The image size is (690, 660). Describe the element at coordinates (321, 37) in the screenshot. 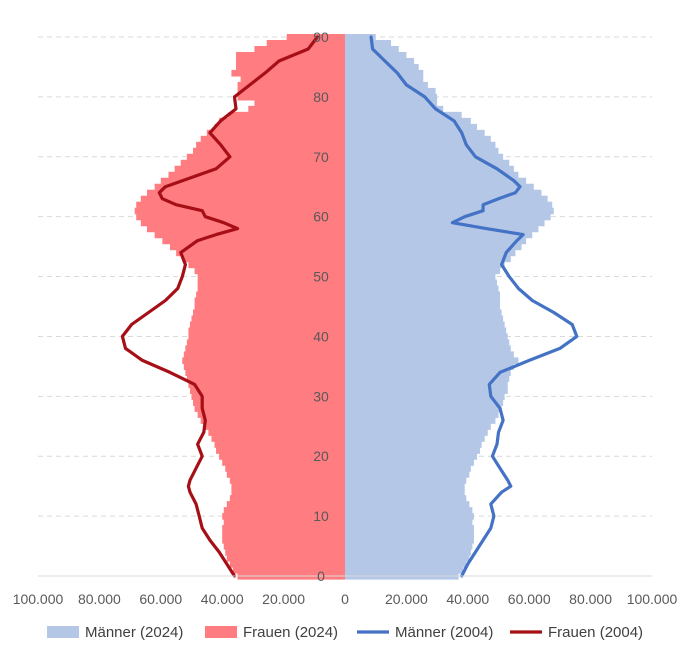

I see `y-tick-label: 90` at that location.